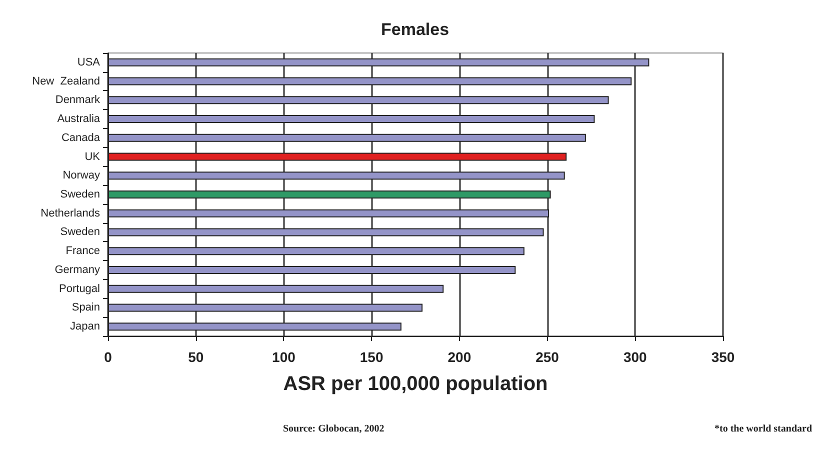  What do you see at coordinates (77, 270) in the screenshot?
I see `y-tick-label: Germany` at bounding box center [77, 270].